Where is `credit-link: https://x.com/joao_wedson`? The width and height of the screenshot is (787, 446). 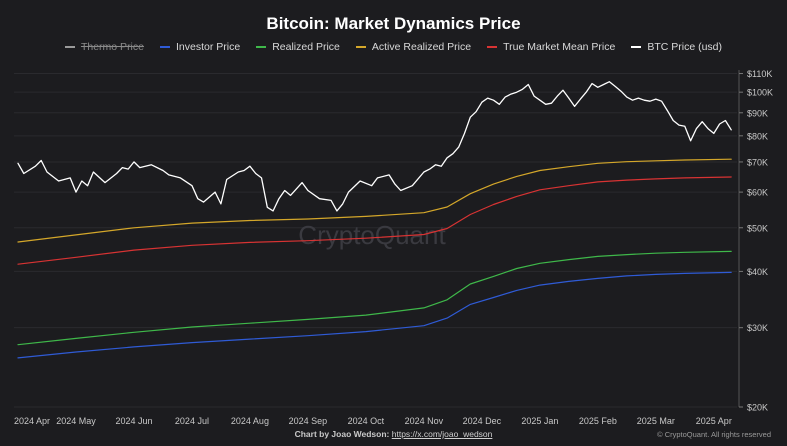 credit-link: https://x.com/joao_wedson is located at coordinates (442, 434).